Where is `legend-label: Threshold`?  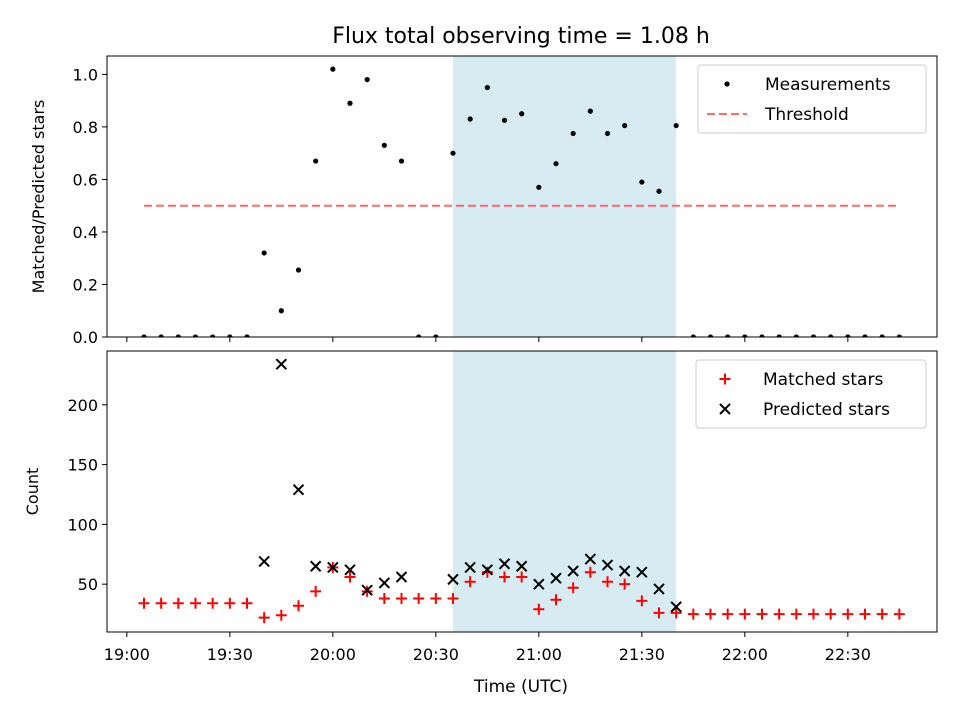 legend-label: Threshold is located at coordinates (806, 115).